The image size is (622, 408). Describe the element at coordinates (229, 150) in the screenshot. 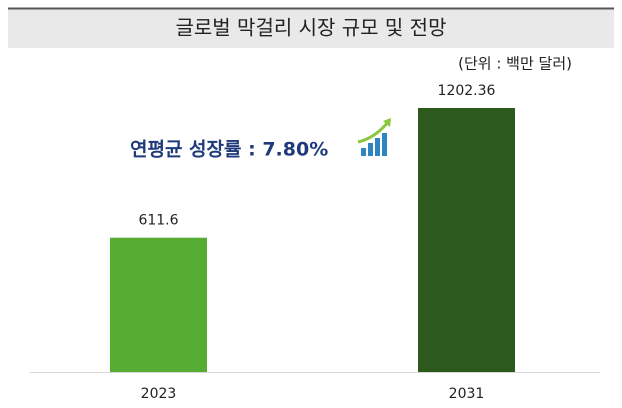

I see `annotation: 연평균 성장률 : 7.80%` at that location.